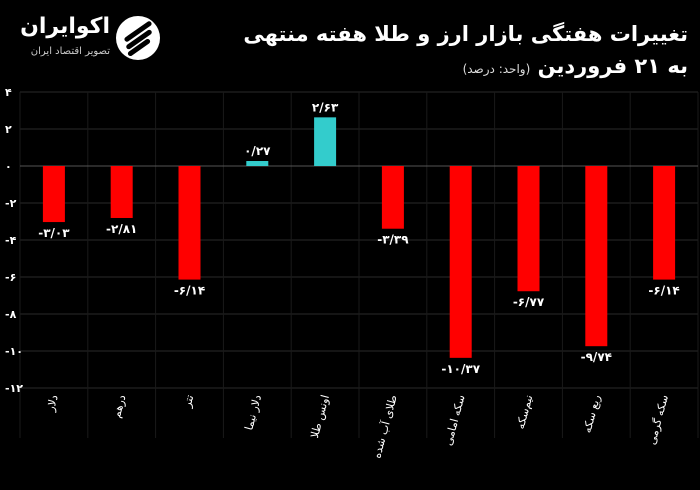 The image size is (700, 490). What do you see at coordinates (8, 129) in the screenshot?
I see `y-tick-label: ۲` at bounding box center [8, 129].